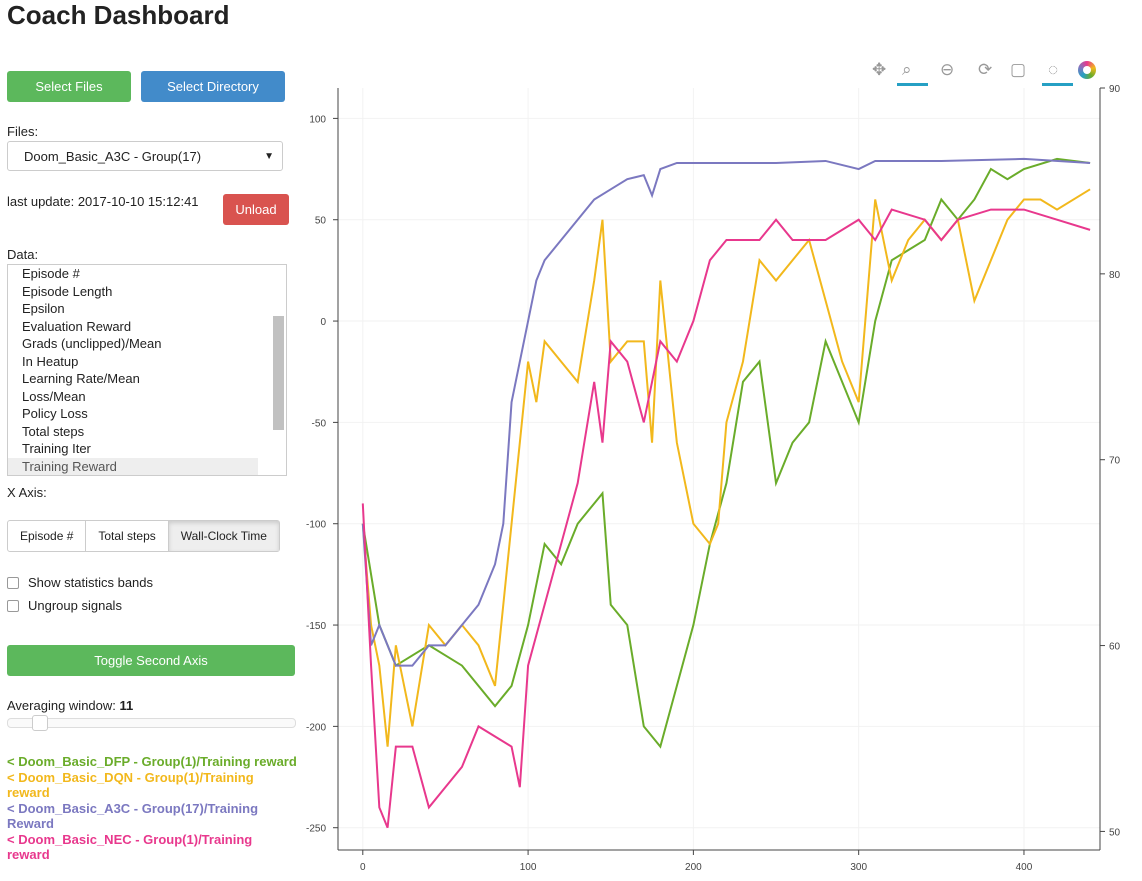  Describe the element at coordinates (1024, 867) in the screenshot. I see `x-tick-label: 400` at that location.